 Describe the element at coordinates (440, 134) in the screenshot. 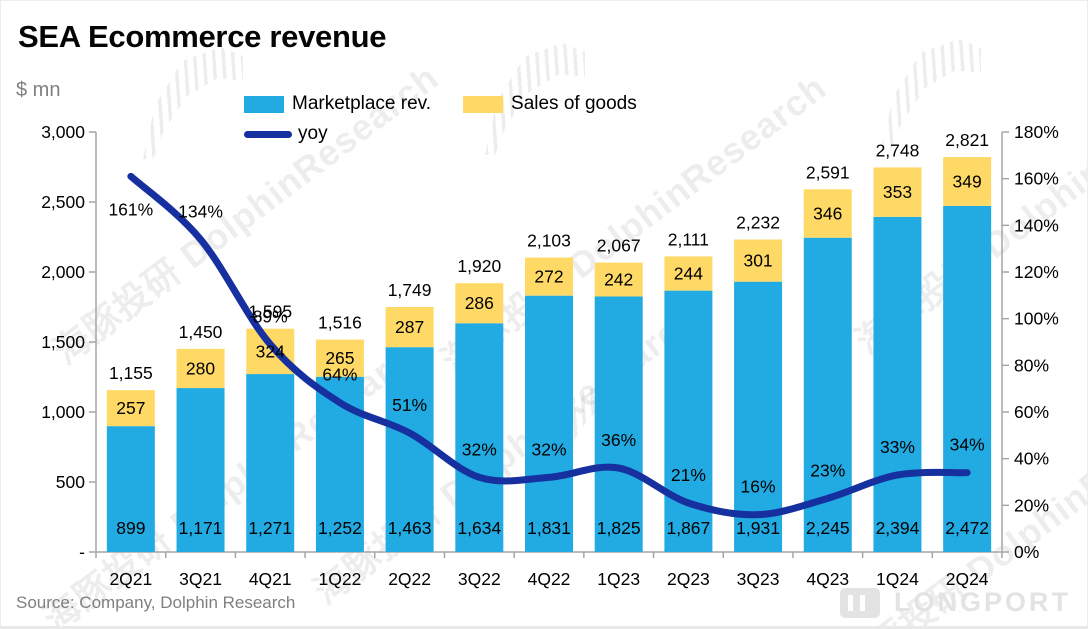

I see `legend-row-line: yoy` at that location.